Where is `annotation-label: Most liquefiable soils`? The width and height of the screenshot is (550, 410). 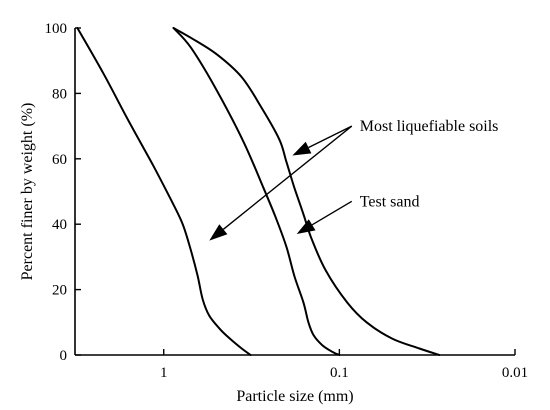
annotation-label: Most liquefiable soils is located at coordinates (429, 126).